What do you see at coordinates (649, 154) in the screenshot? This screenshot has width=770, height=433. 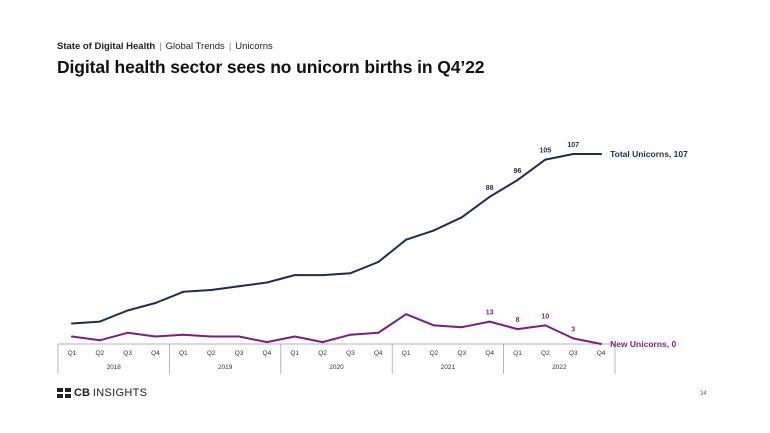 I see `total-unicorns-legend-label: Total Unicorns, 107` at bounding box center [649, 154].